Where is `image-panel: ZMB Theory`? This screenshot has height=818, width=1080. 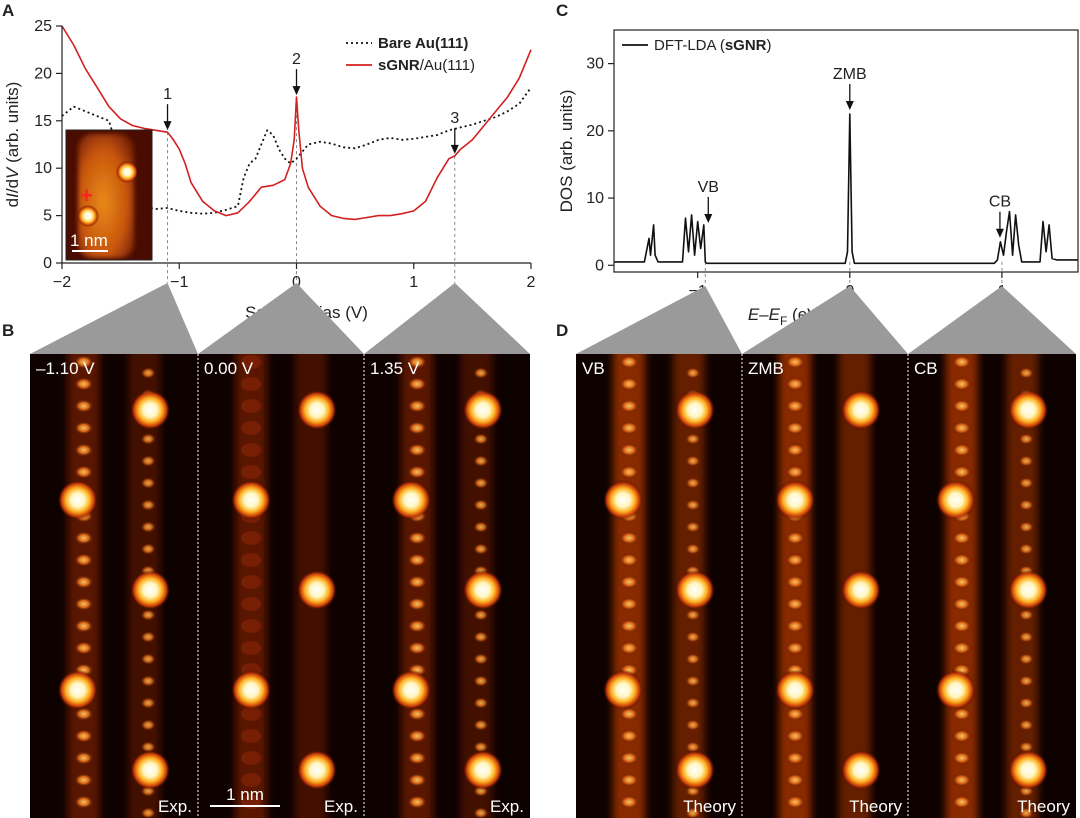
image-panel: ZMB Theory is located at coordinates (824, 586).